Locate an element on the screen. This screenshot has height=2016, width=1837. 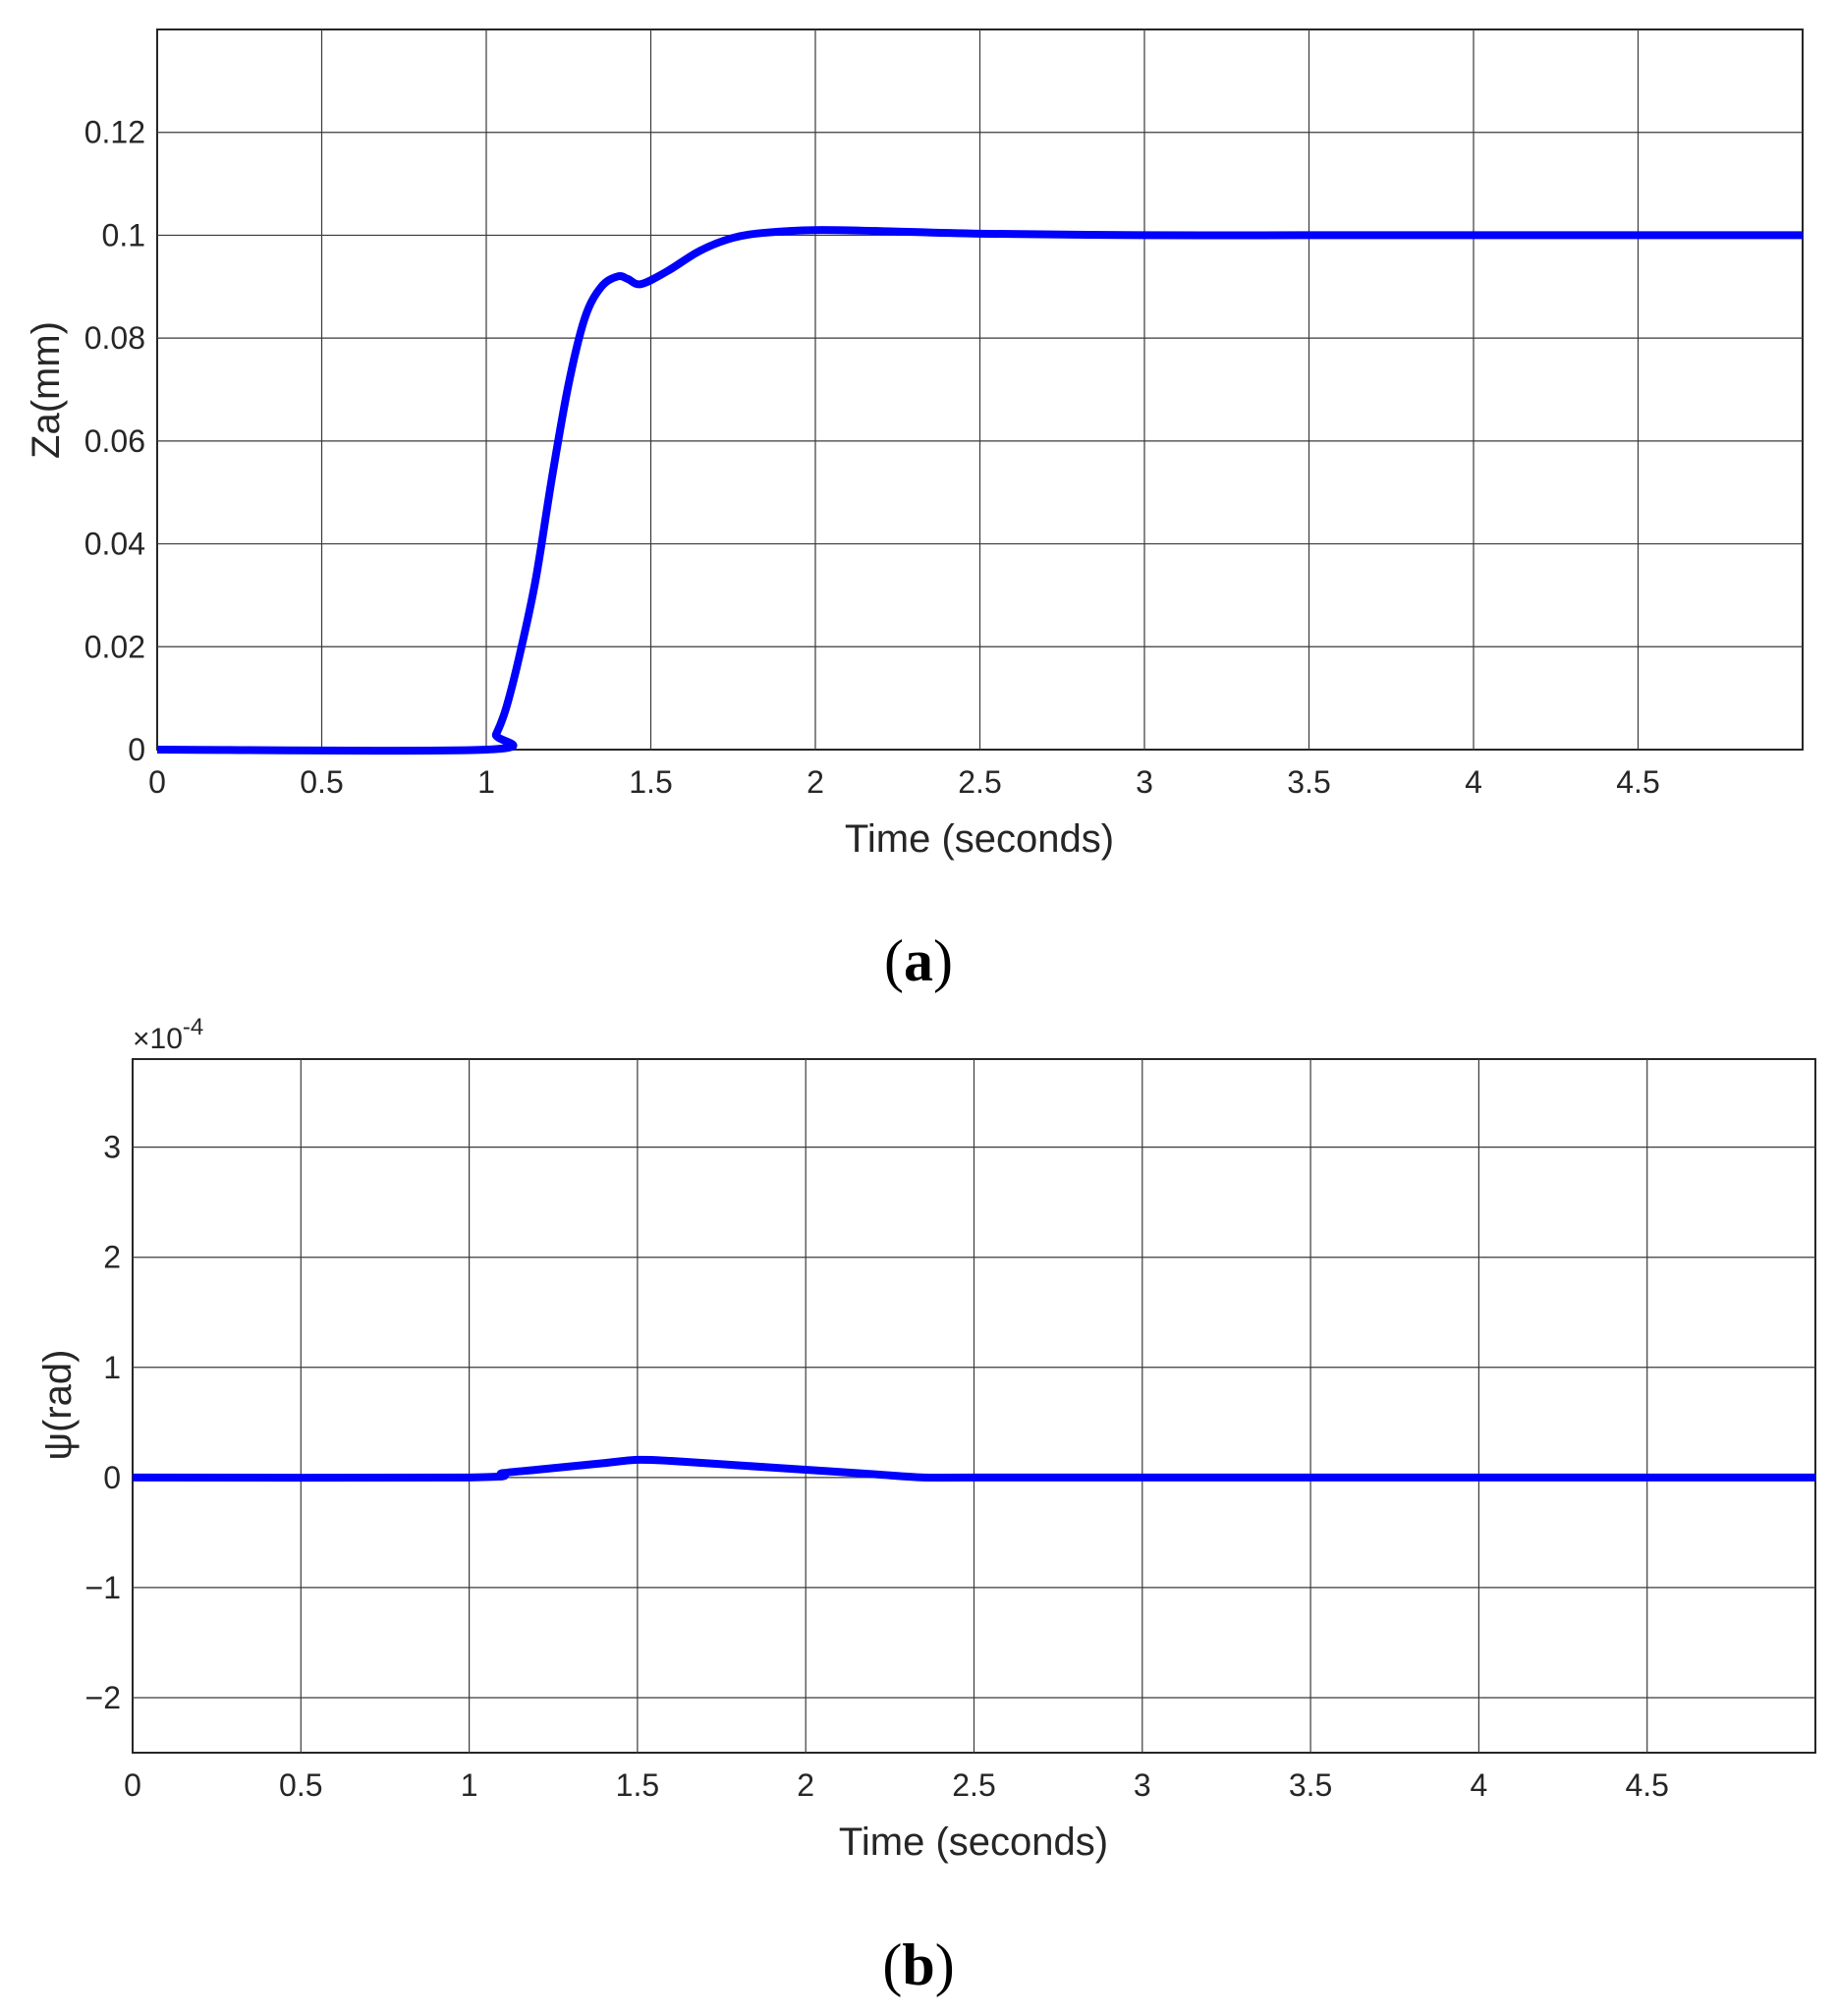
x-tick-labels-b: 0 0.5 1 1.5 2 2.5 3 3.5 4 4.5 is located at coordinates (896, 1785).